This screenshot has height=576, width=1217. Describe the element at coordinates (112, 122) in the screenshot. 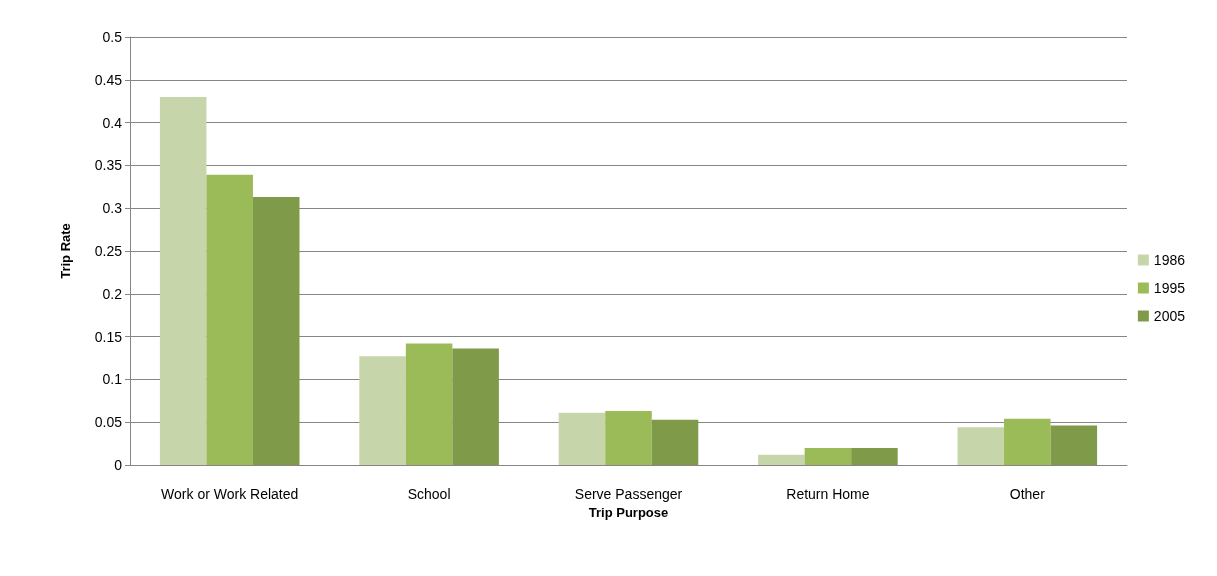

I see `y-tick-label: 0.4` at that location.